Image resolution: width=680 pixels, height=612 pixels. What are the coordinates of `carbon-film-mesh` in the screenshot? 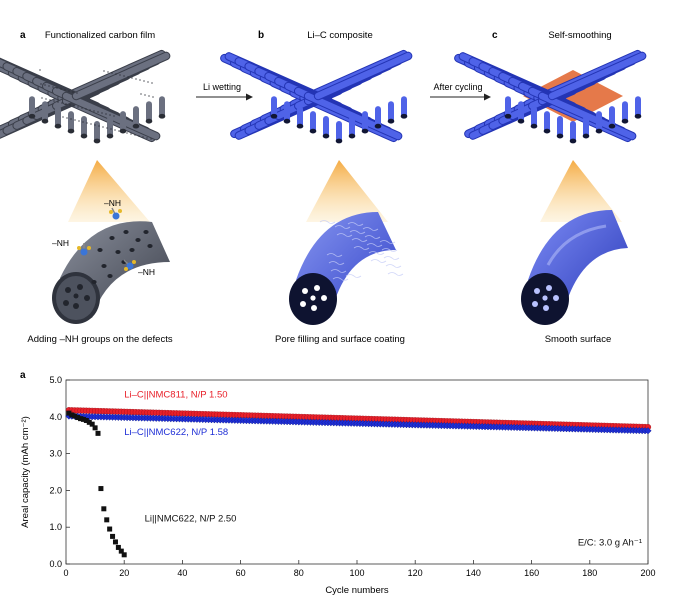 It's located at (85, 96).